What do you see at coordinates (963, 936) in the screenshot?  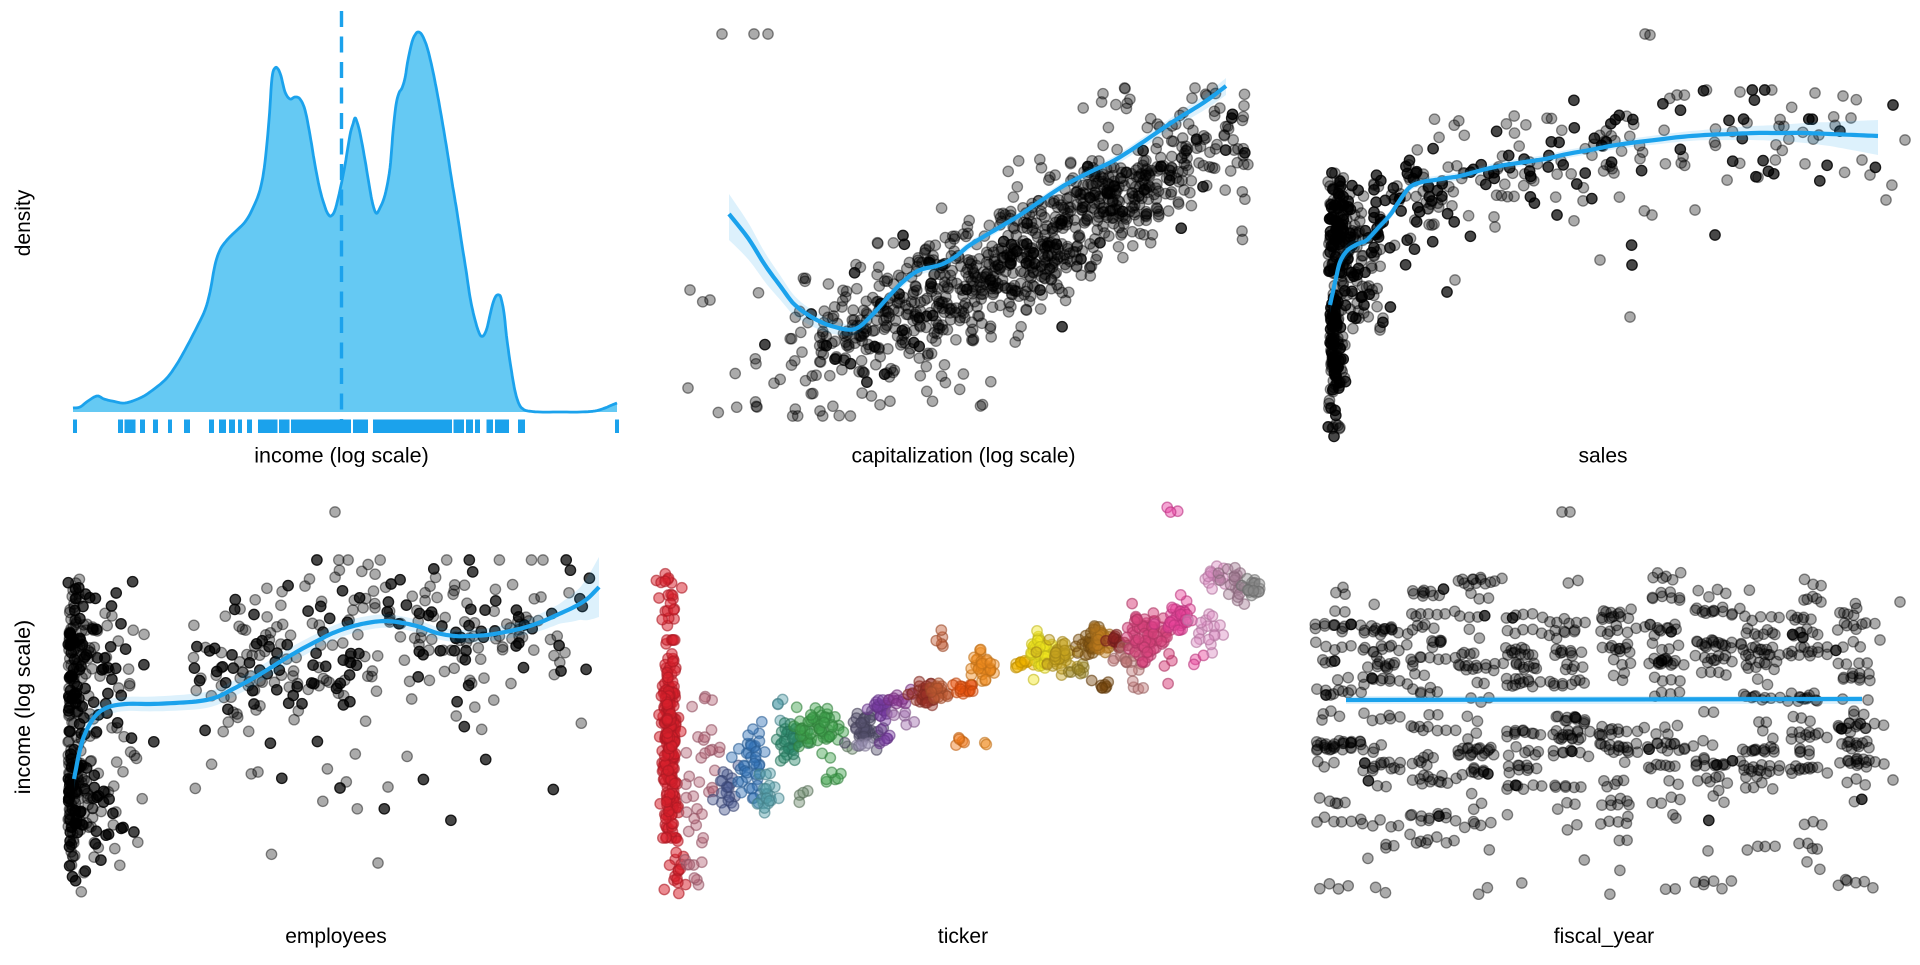 I see `svg-text: ticker` at bounding box center [963, 936].